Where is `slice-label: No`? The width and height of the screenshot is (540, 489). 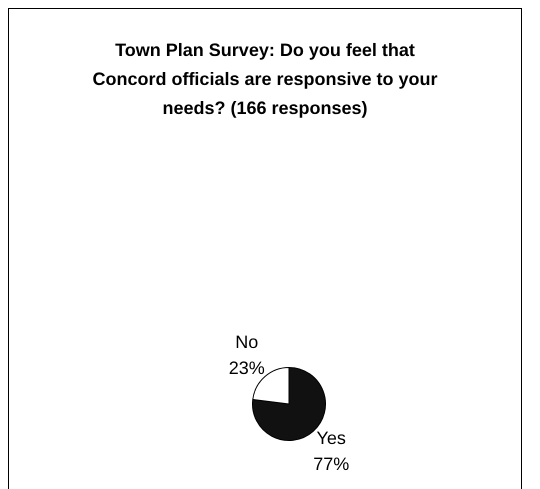 slice-label: No is located at coordinates (246, 342).